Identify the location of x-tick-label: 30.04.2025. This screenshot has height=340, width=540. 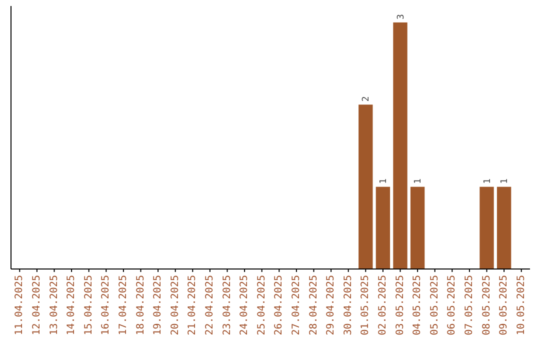
(348, 305).